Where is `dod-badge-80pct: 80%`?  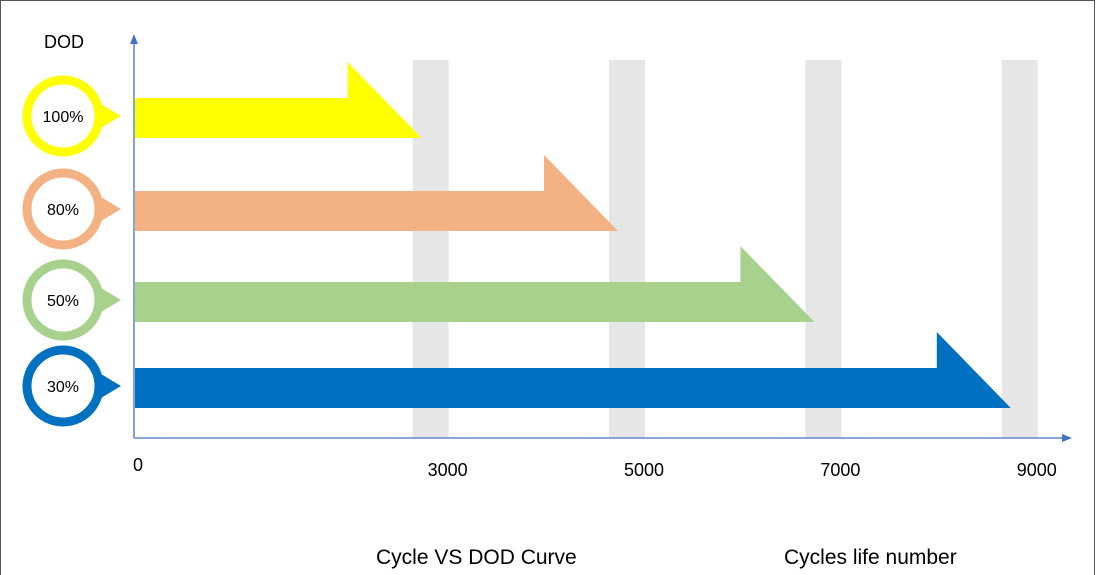
dod-badge-80pct: 80% is located at coordinates (71, 209).